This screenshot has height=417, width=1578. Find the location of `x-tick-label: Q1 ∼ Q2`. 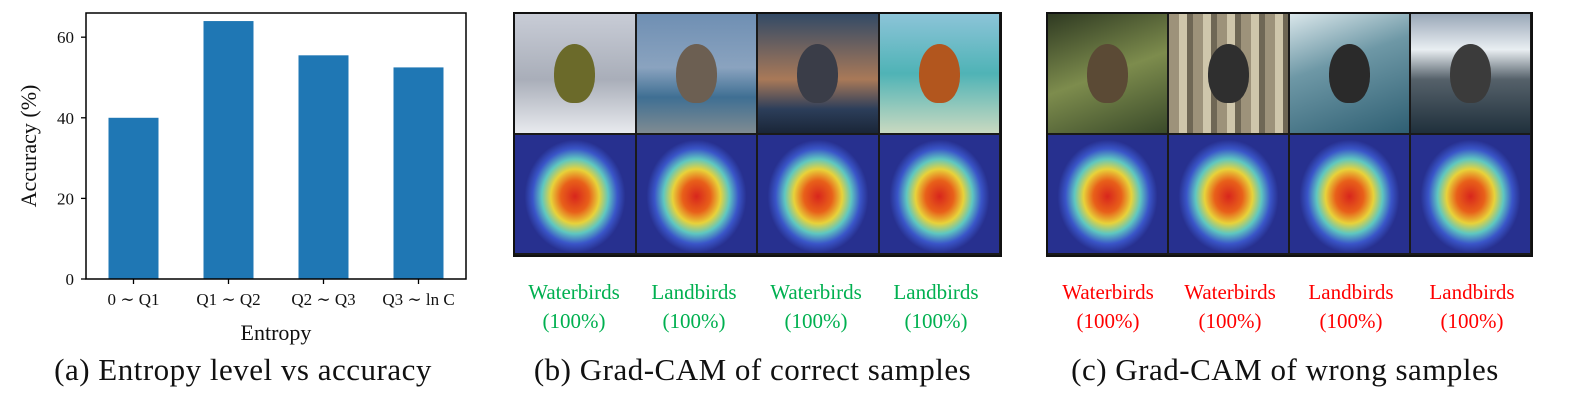

x-tick-label: Q1 ∼ Q2 is located at coordinates (228, 299).